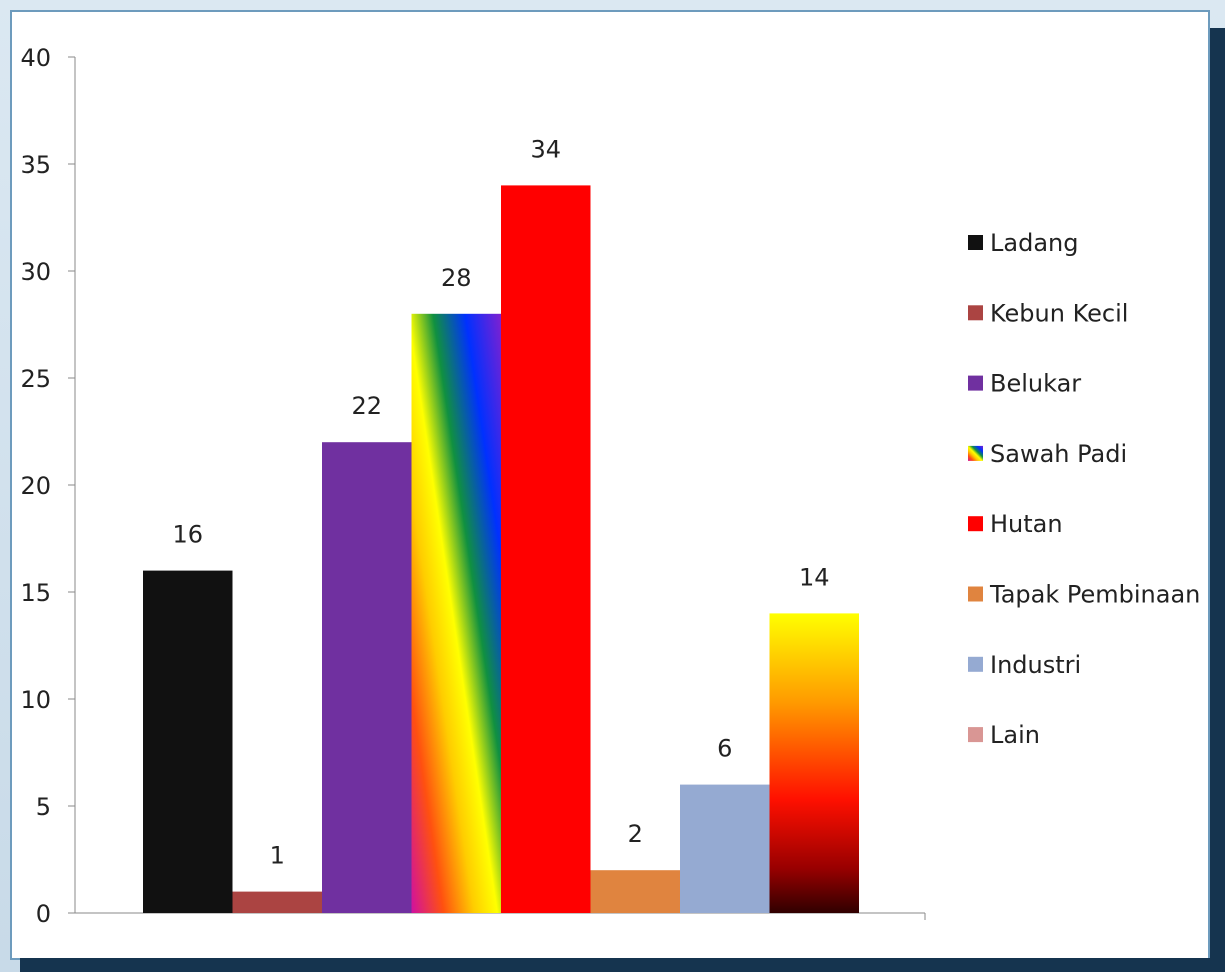 Image resolution: width=1225 pixels, height=972 pixels. I want to click on bar-kebun-kecil, so click(278, 902).